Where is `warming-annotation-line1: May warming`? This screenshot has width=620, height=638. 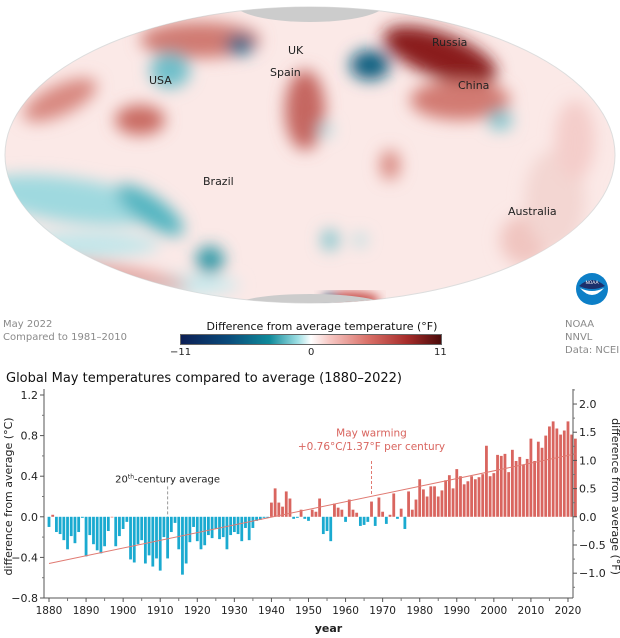 warming-annotation-line1: May warming is located at coordinates (371, 434).